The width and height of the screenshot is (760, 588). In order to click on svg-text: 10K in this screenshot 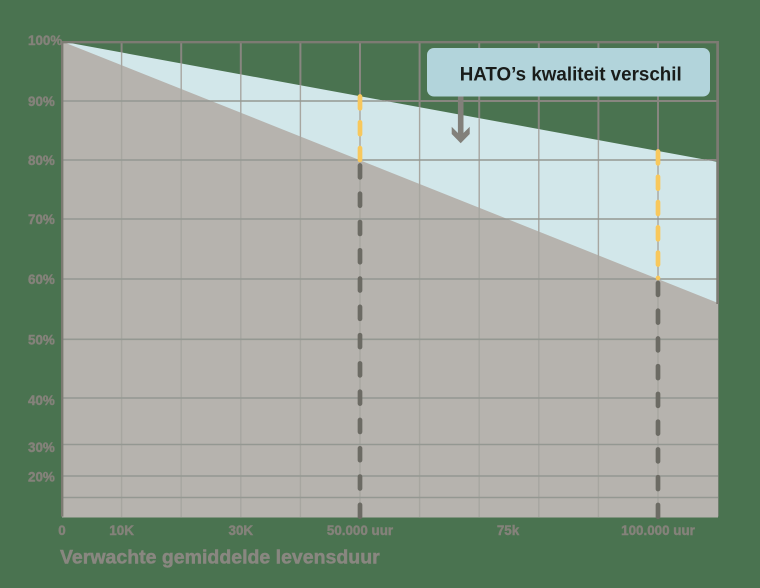, I will do `click(121, 530)`.